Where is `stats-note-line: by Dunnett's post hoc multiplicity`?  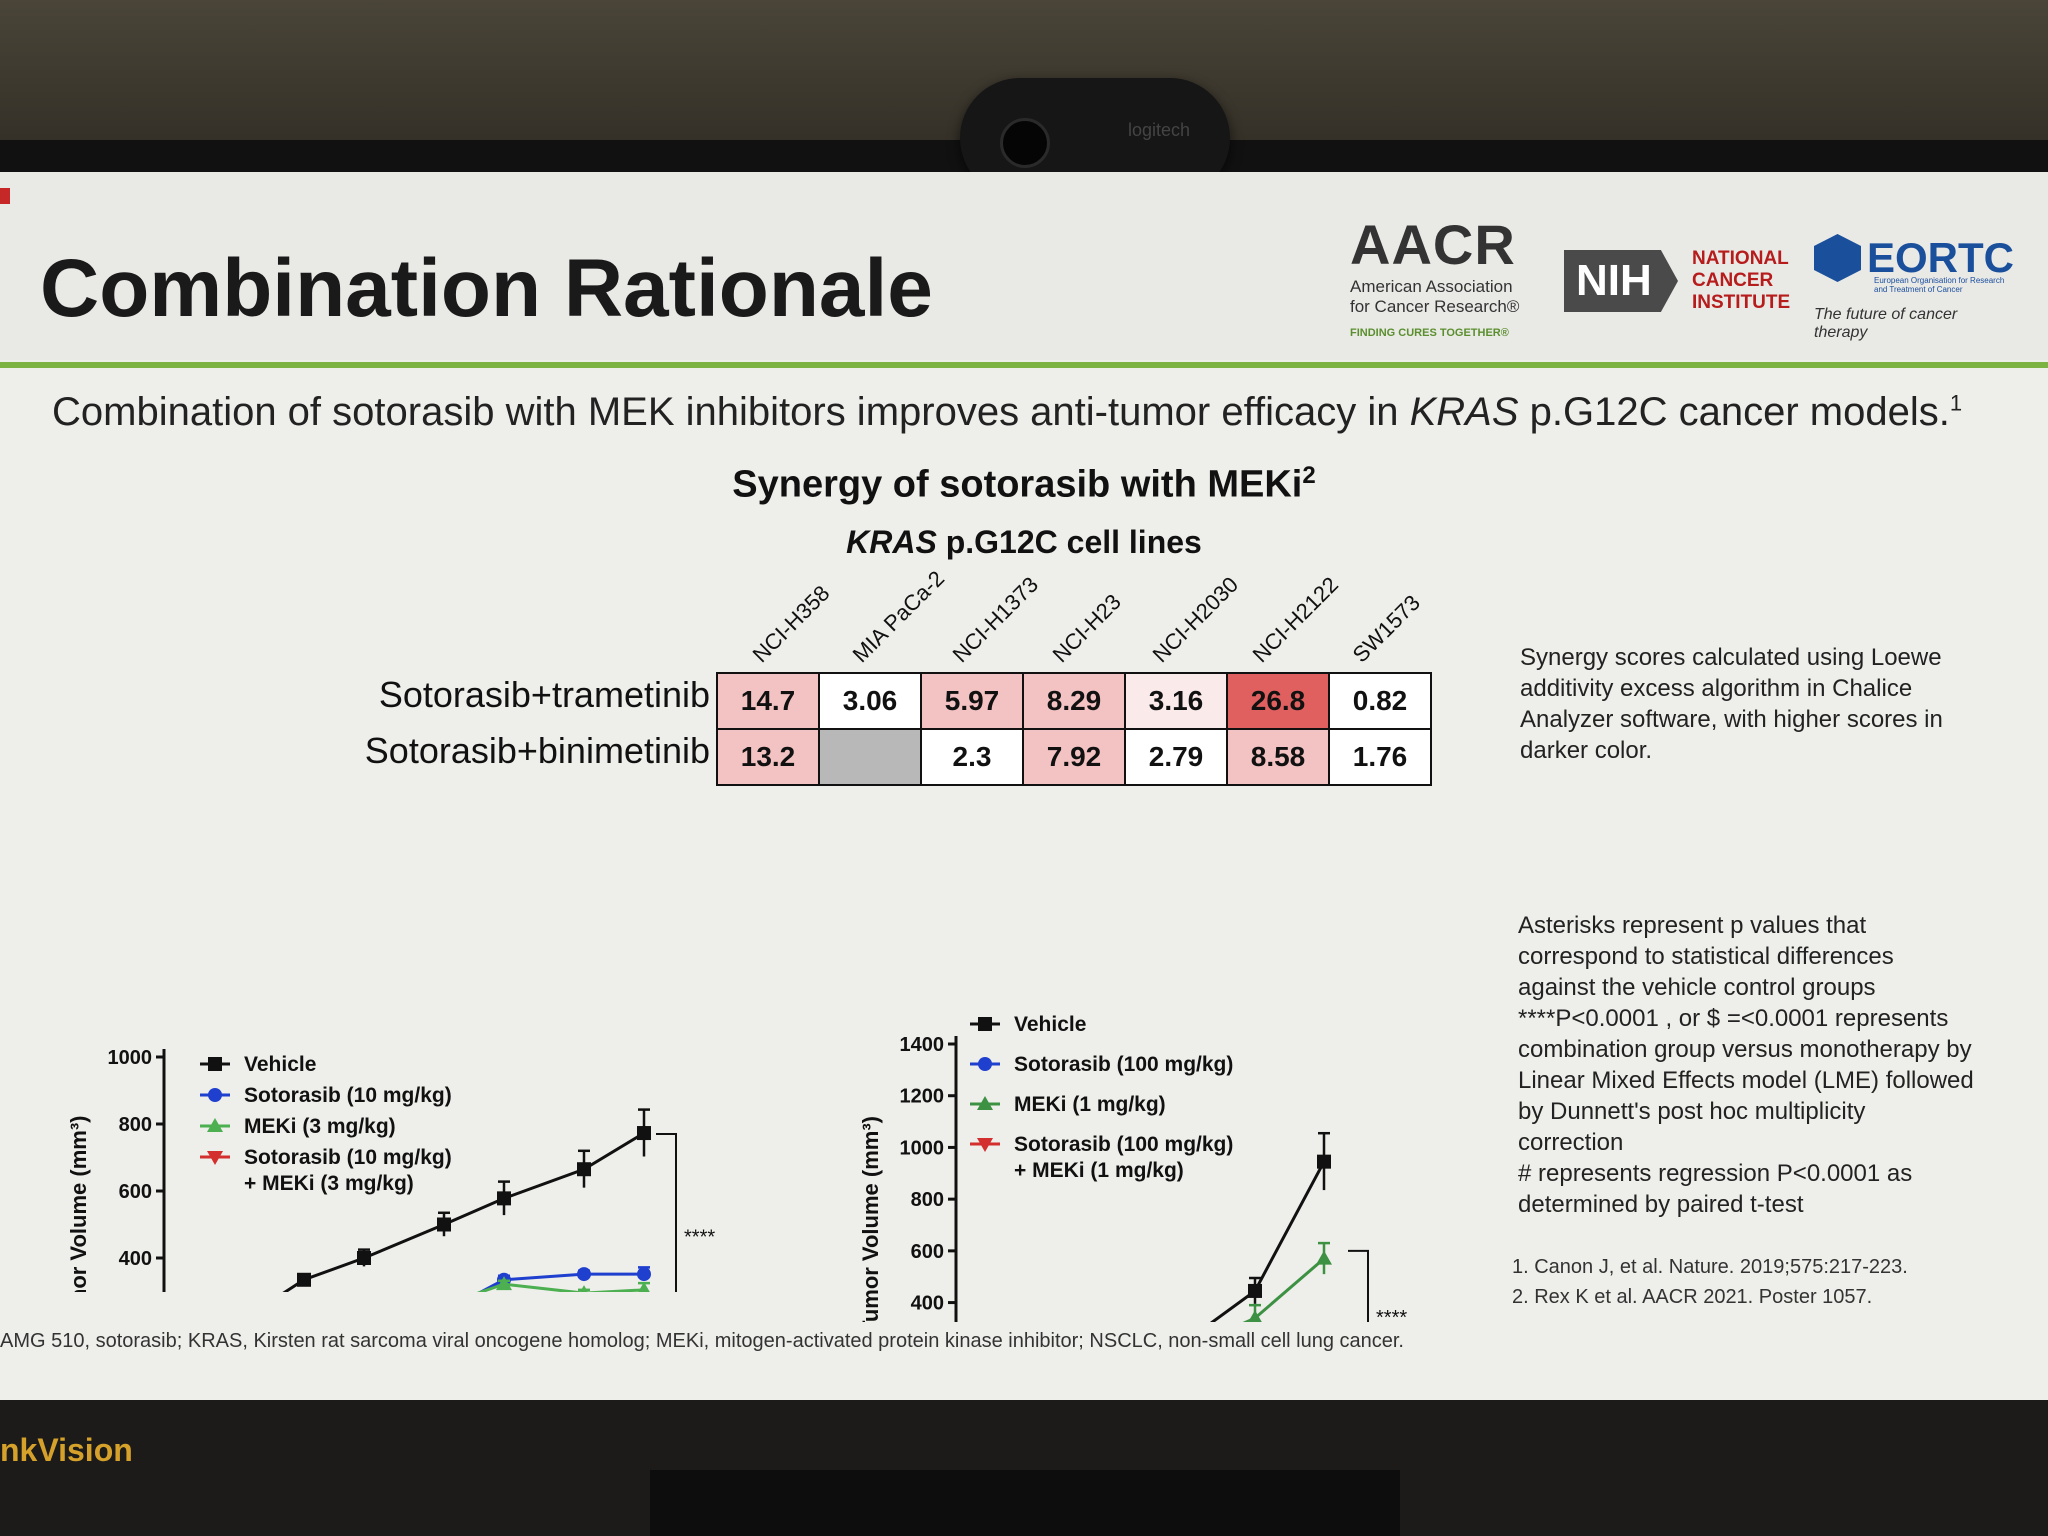 stats-note-line: by Dunnett's post hoc multiplicity is located at coordinates (1692, 1111).